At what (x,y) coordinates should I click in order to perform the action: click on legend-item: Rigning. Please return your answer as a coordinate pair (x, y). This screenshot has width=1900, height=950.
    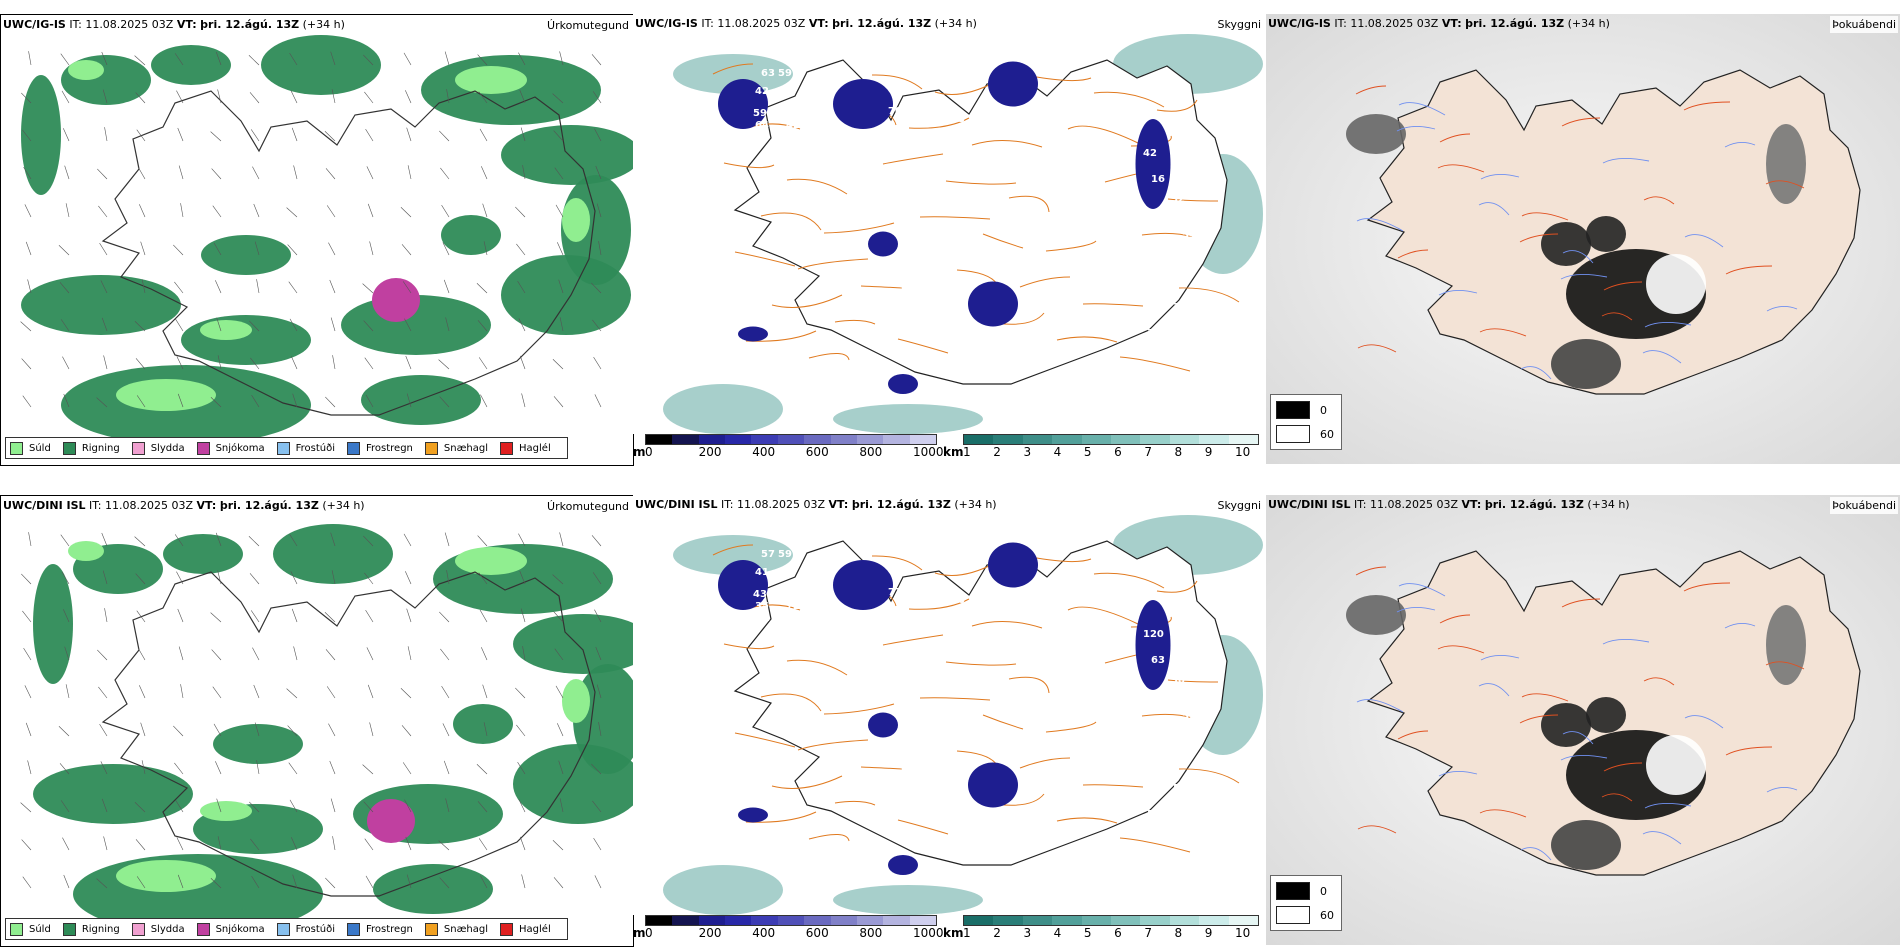
    Looking at the image, I should click on (91, 448).